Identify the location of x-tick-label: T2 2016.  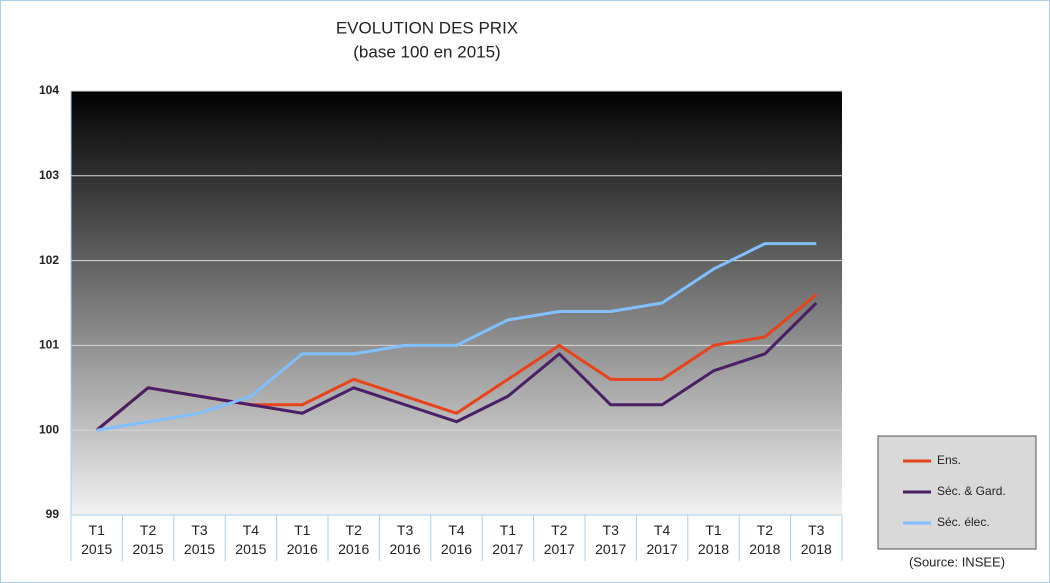
(354, 539).